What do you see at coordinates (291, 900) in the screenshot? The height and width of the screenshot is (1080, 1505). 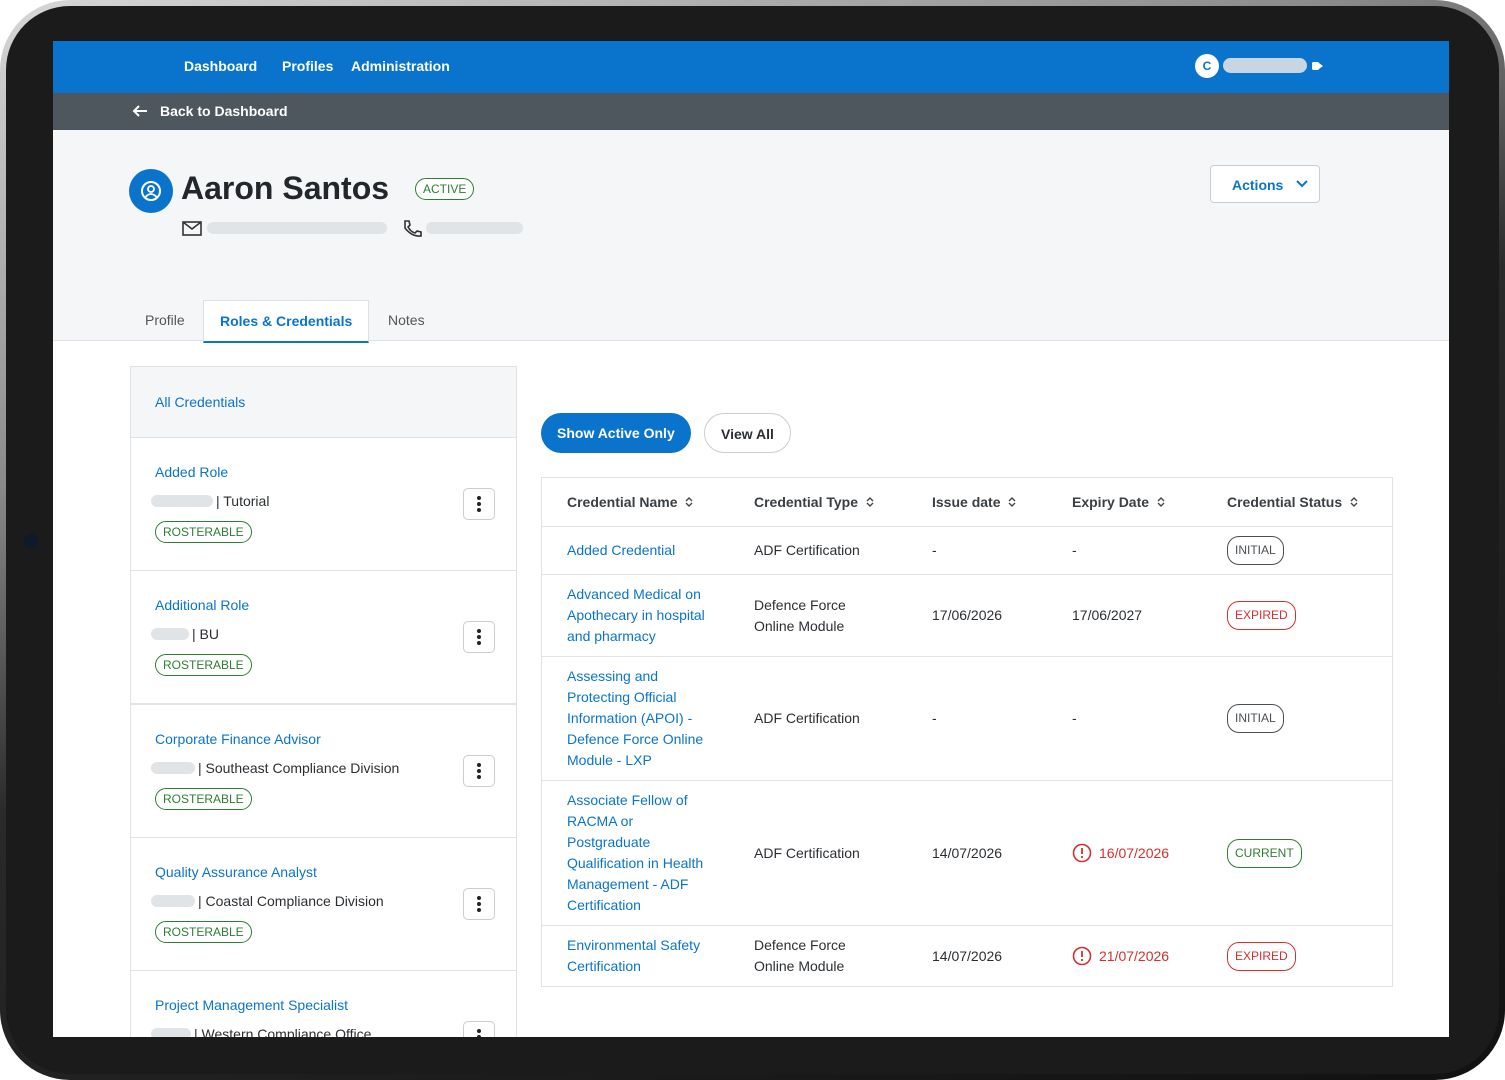 I see `role-unit: | Coastal Compliance Division` at bounding box center [291, 900].